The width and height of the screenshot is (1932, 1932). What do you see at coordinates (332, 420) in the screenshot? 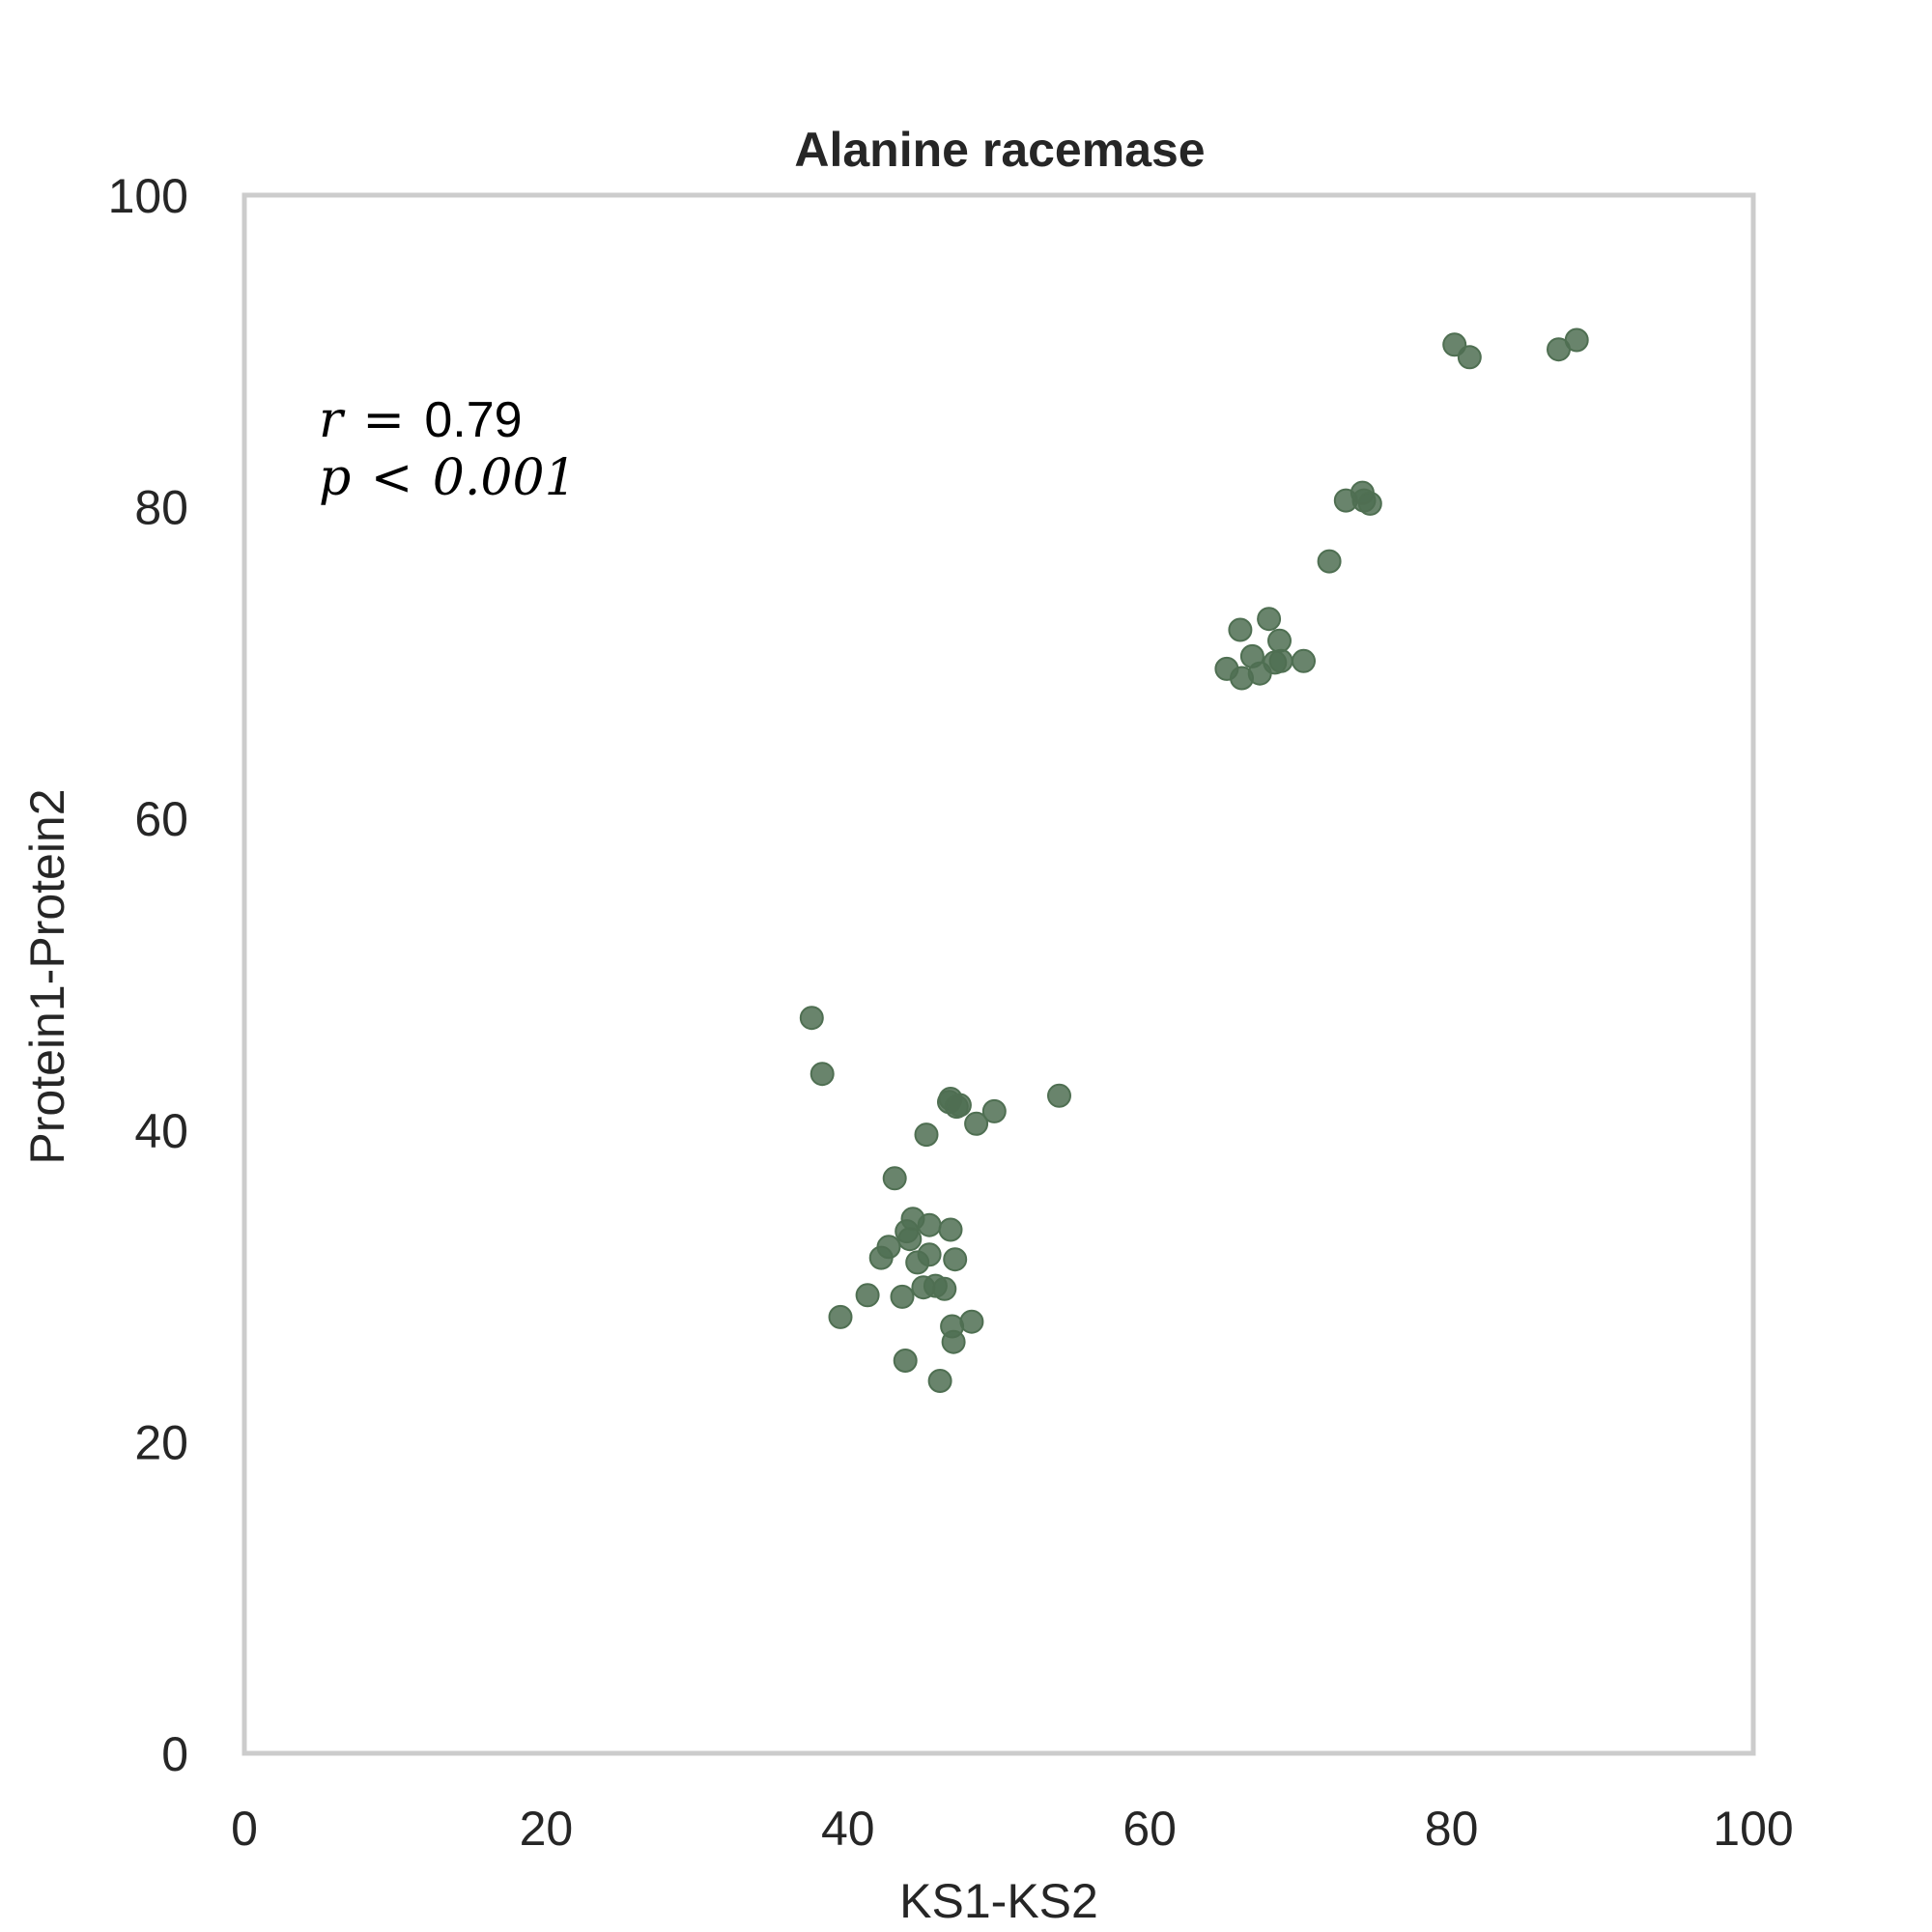
I see `r-variable: r` at bounding box center [332, 420].